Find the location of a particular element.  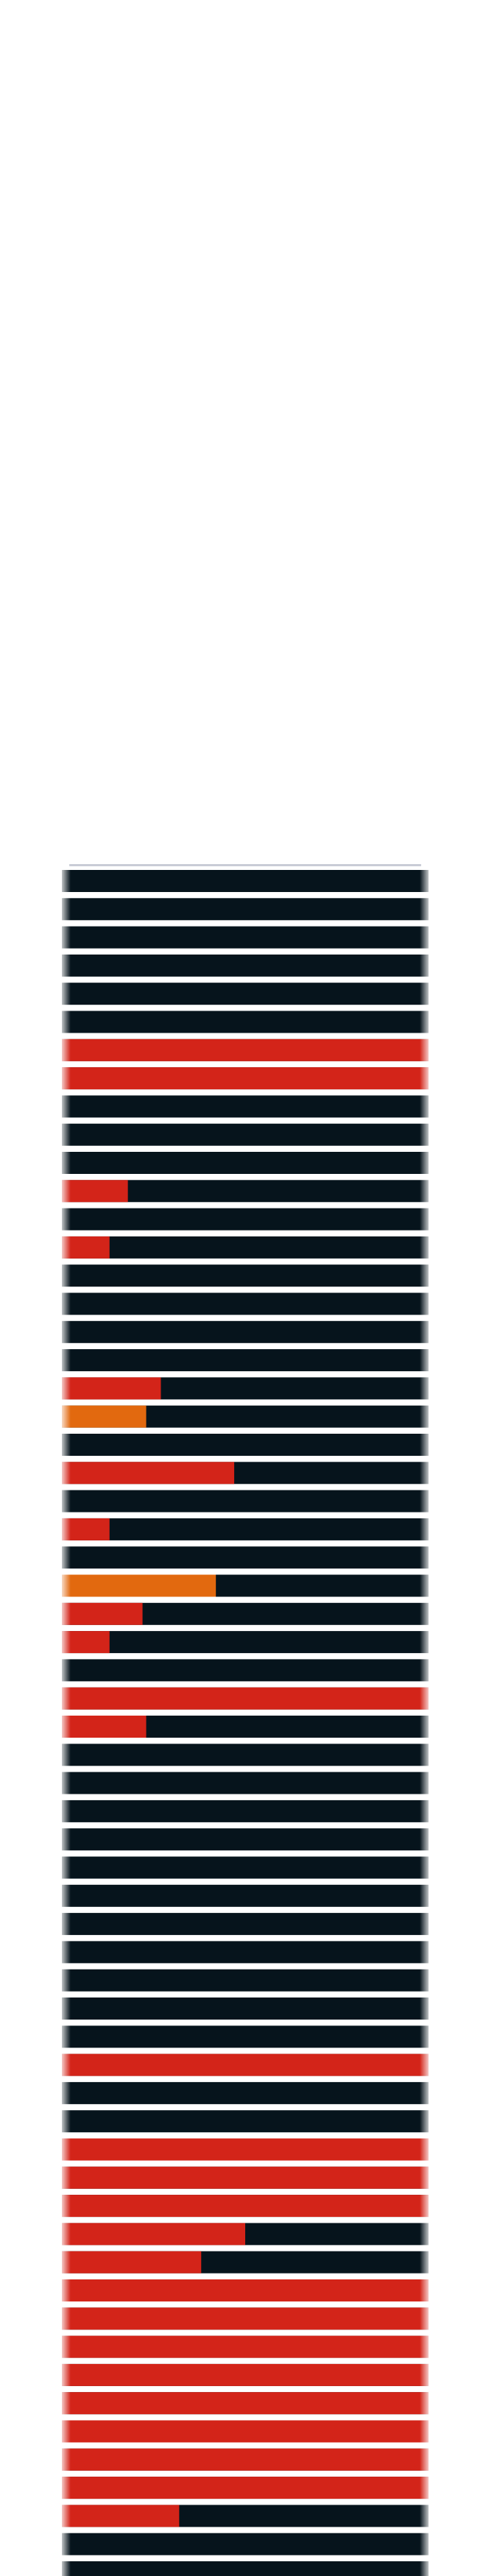

bar-top-cap is located at coordinates (245, 865).